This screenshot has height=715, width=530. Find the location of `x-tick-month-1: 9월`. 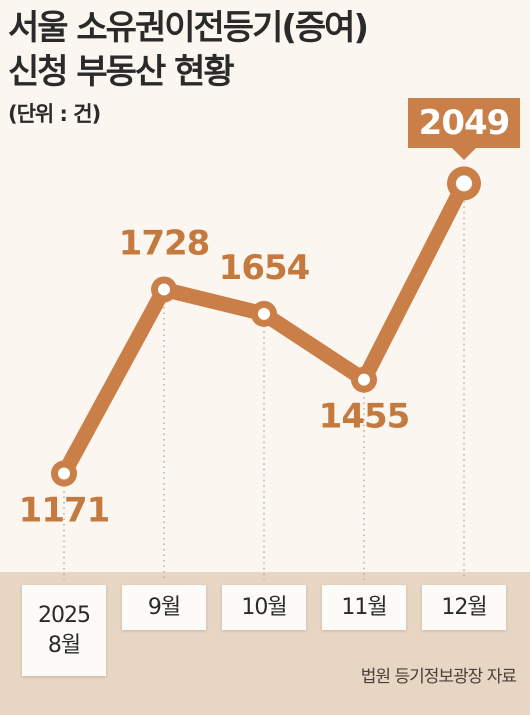

x-tick-month-1: 9월 is located at coordinates (164, 607).